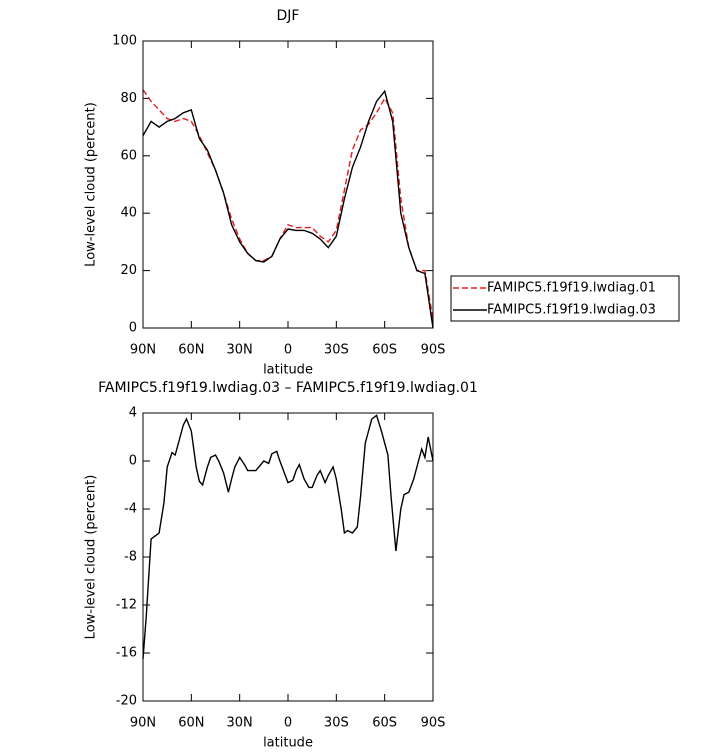 This screenshot has height=756, width=724. What do you see at coordinates (571, 288) in the screenshot?
I see `legend-label: FAMIPC5.f19f19.lwdiag.01` at bounding box center [571, 288].